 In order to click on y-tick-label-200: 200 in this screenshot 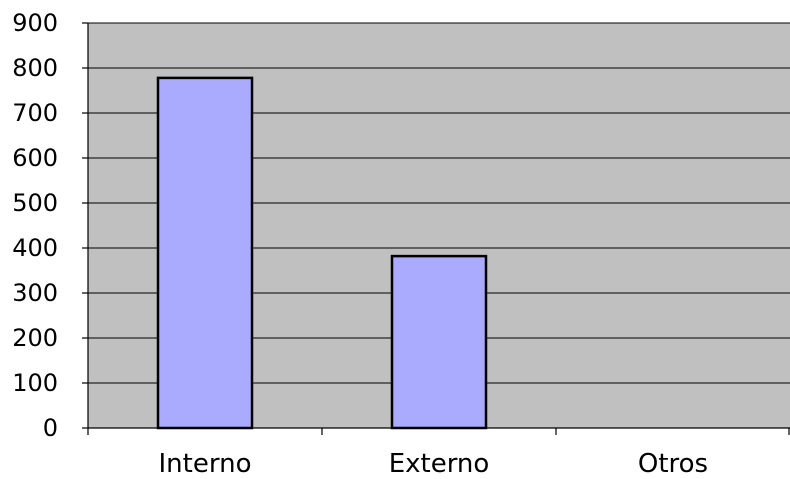, I will do `click(35, 338)`.